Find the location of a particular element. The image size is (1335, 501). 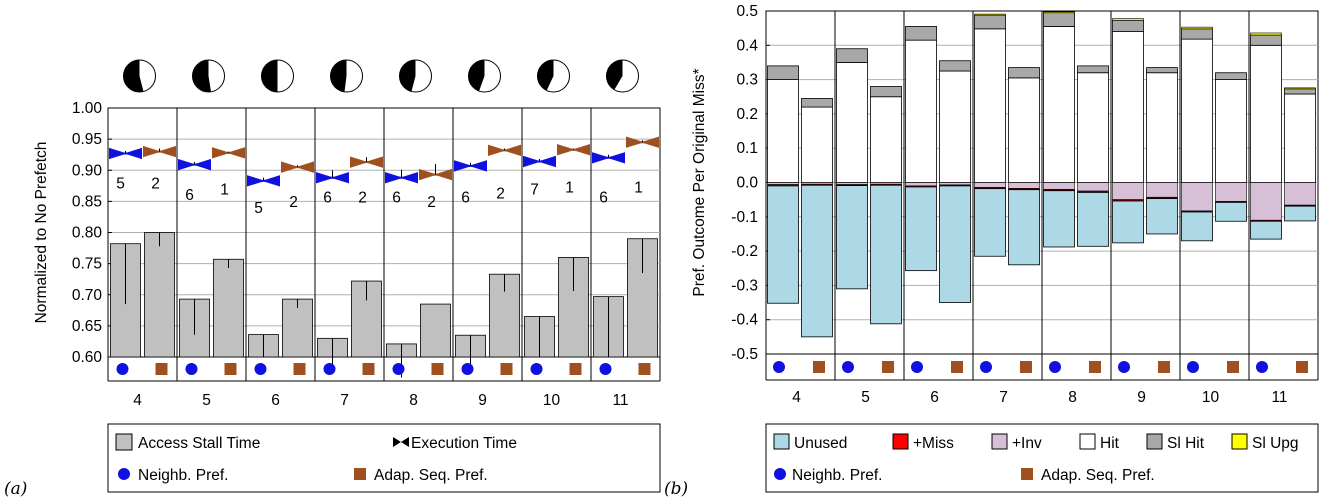

legend-swatch-inv is located at coordinates (999, 441).